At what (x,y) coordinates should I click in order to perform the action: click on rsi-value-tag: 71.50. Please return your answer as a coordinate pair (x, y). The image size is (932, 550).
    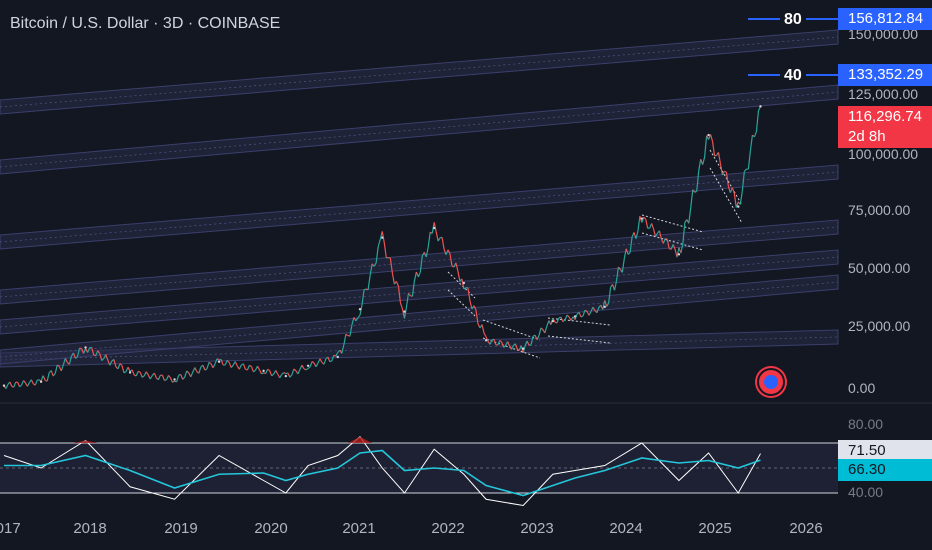
    Looking at the image, I should click on (885, 451).